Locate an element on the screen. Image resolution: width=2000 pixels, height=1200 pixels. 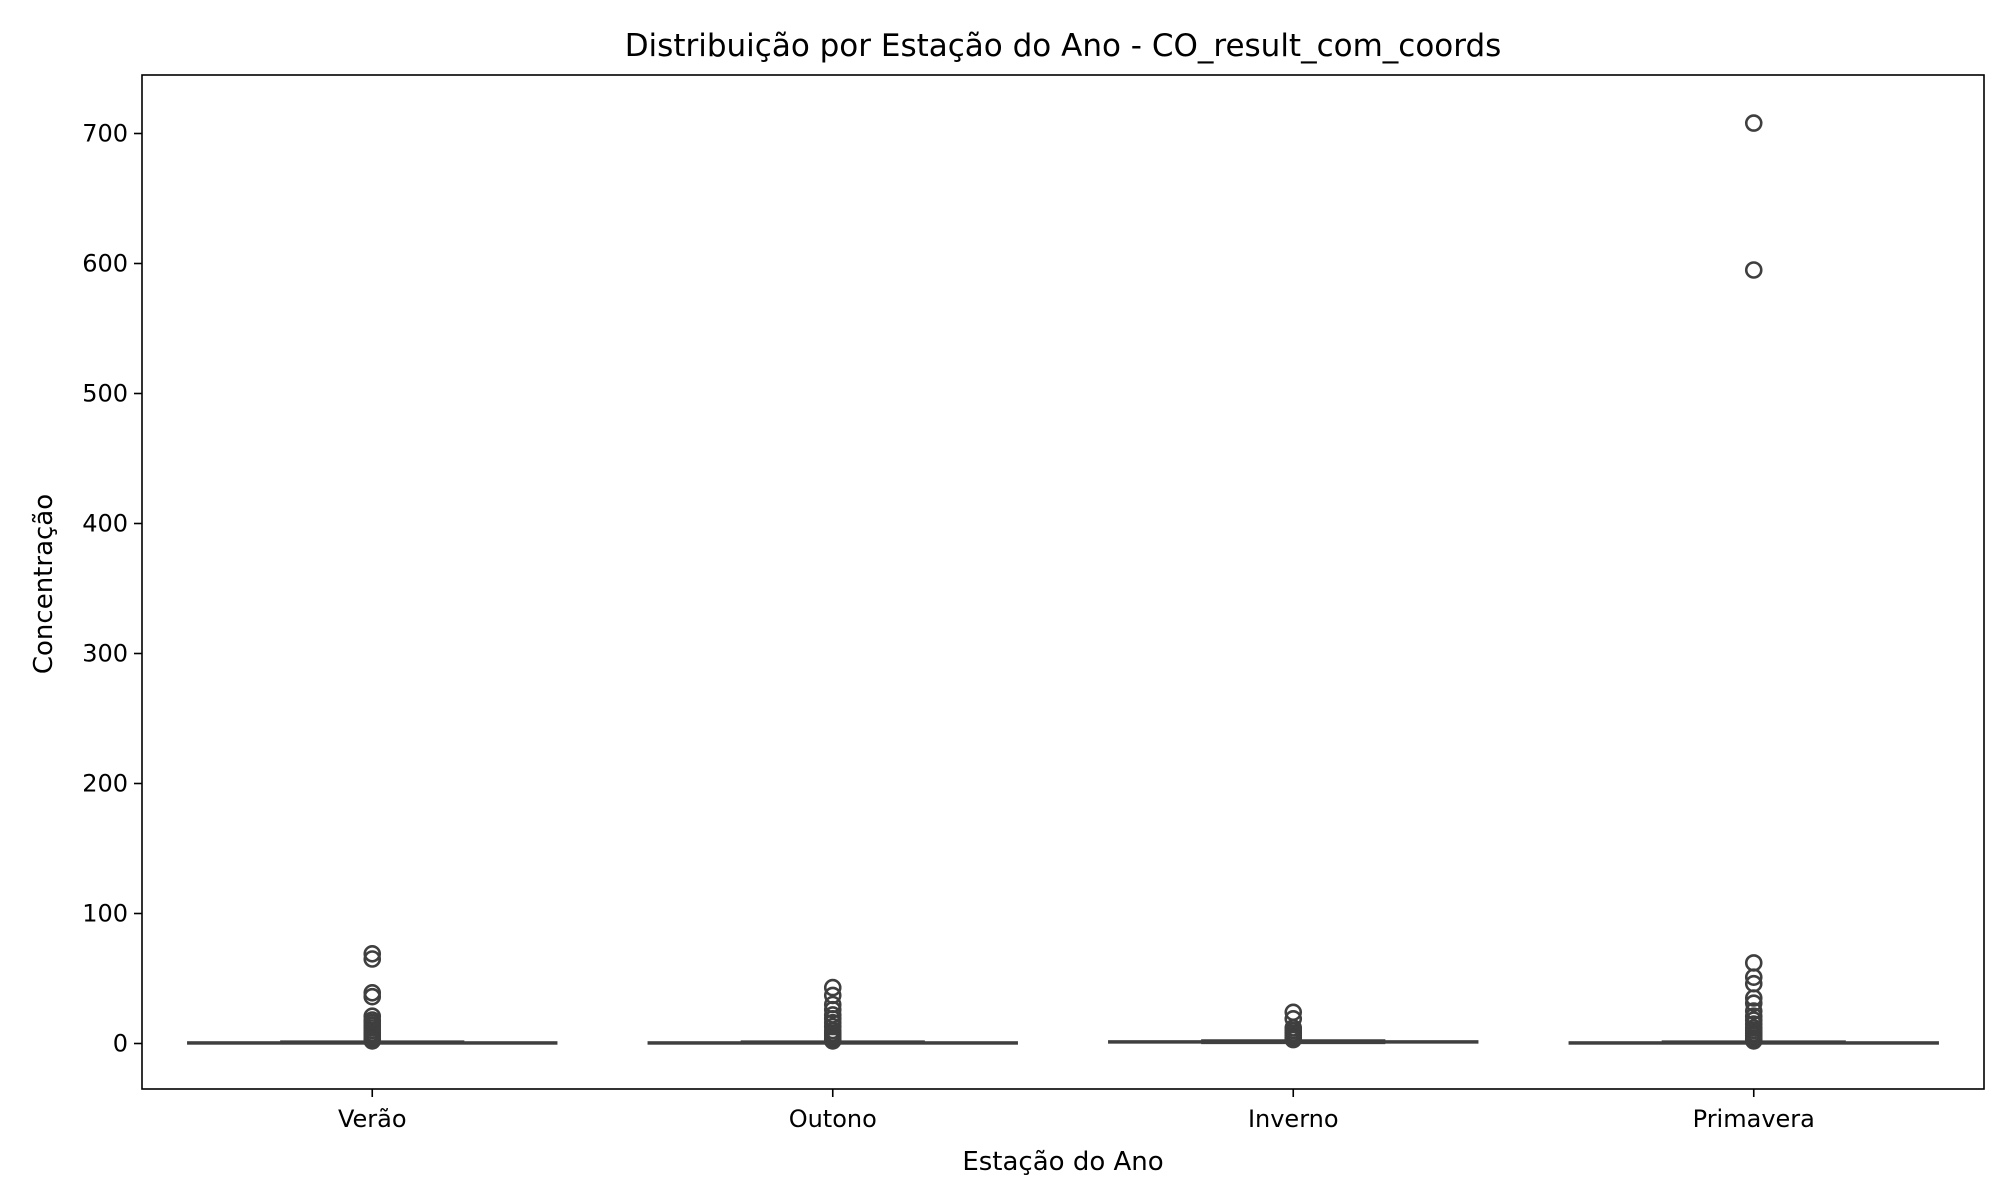
x-tick-label: Inverno is located at coordinates (1293, 1119).